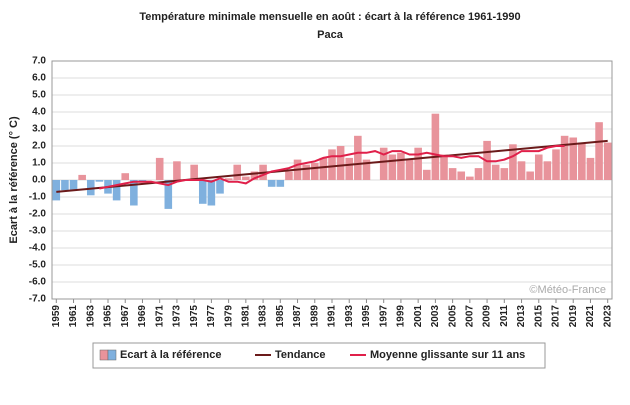 This screenshot has height=405, width=630. Describe the element at coordinates (469, 316) in the screenshot. I see `x-tick-label: 2007` at that location.